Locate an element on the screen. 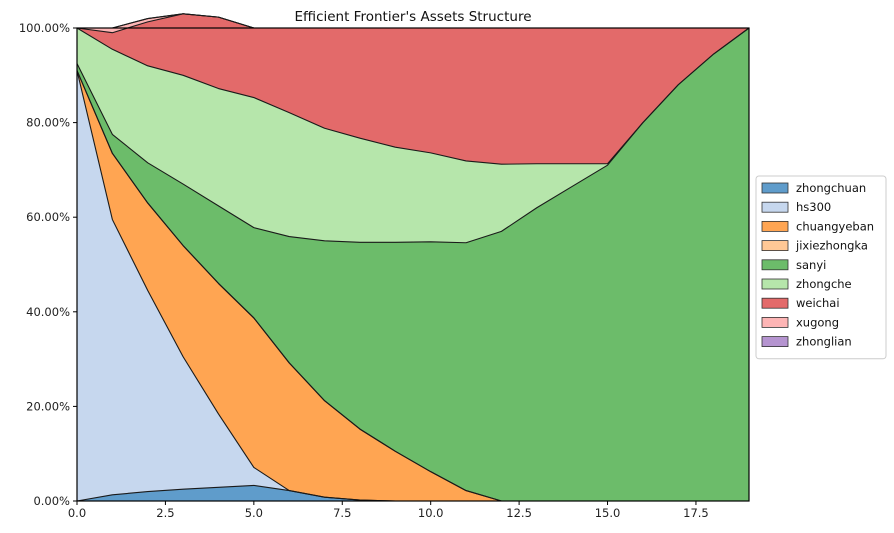 This screenshot has height=533, width=894. legend-frame is located at coordinates (821, 267).